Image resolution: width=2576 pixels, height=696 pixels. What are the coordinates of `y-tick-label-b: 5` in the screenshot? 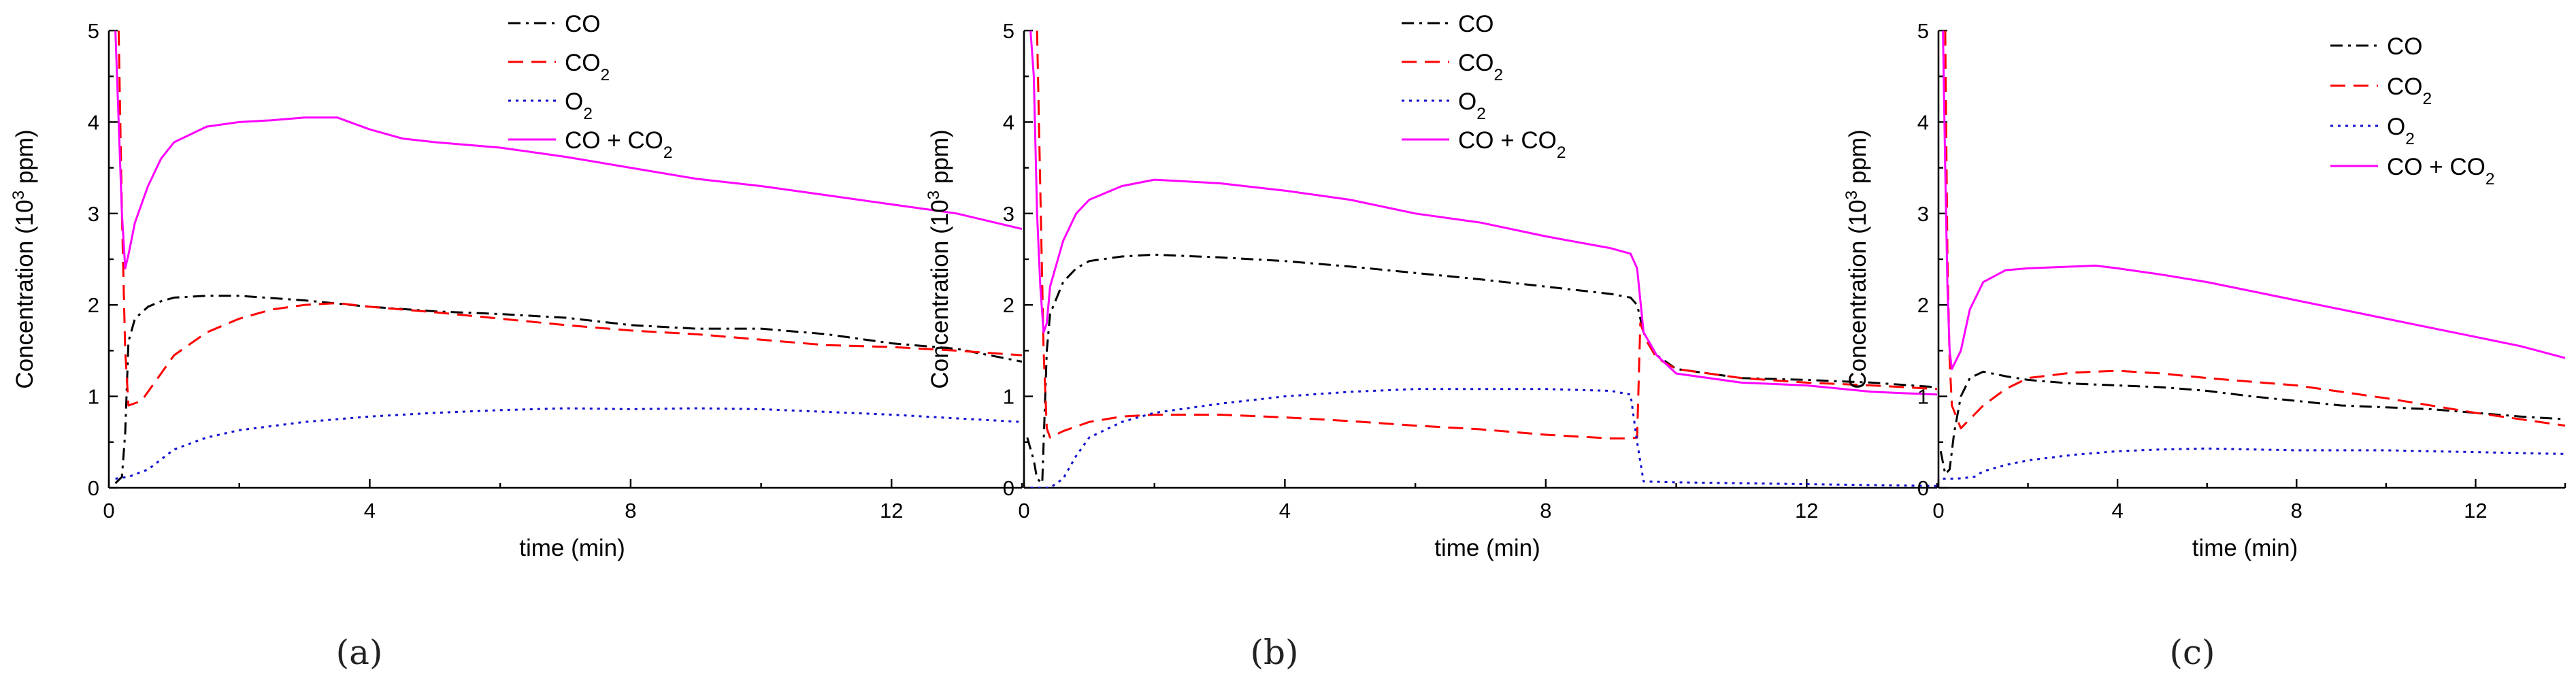 It's located at (1009, 31).